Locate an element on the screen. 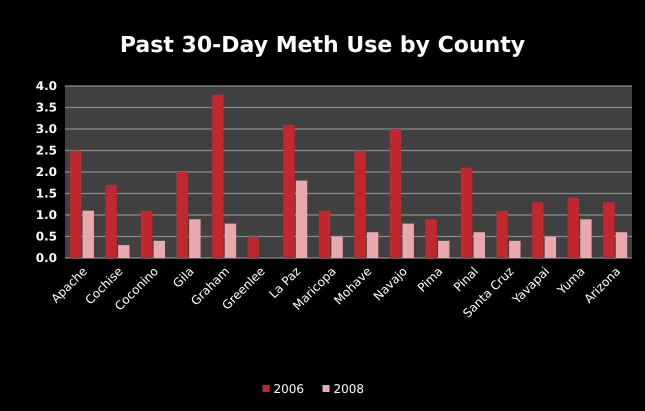 This screenshot has height=411, width=645. y-tick-label: 3.5 is located at coordinates (46, 107).